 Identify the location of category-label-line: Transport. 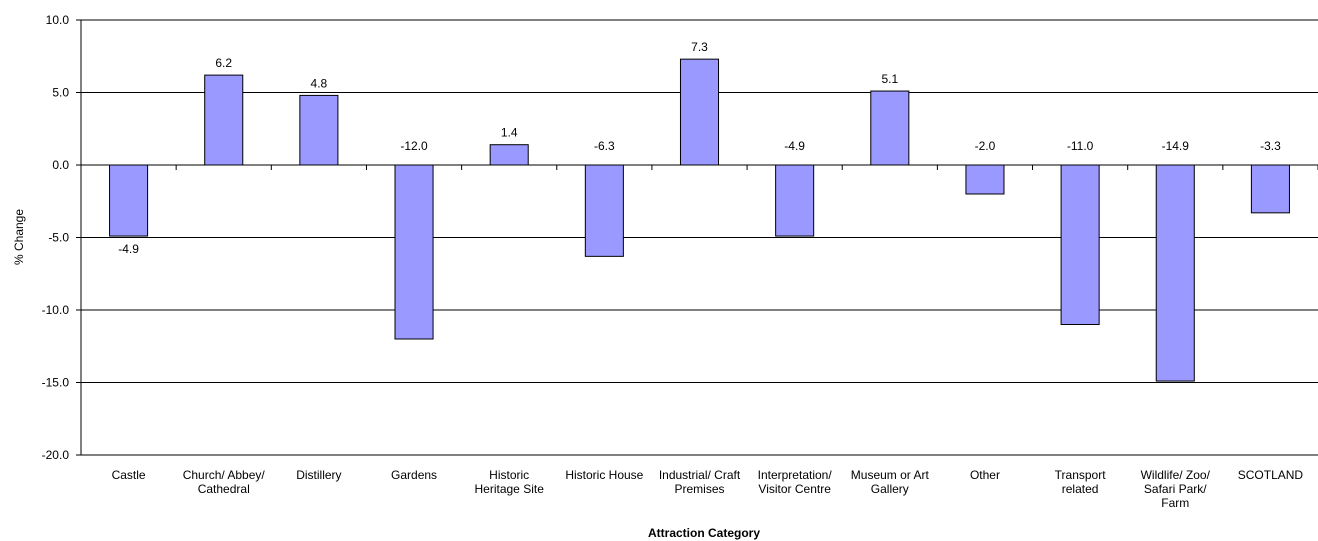
(1081, 475).